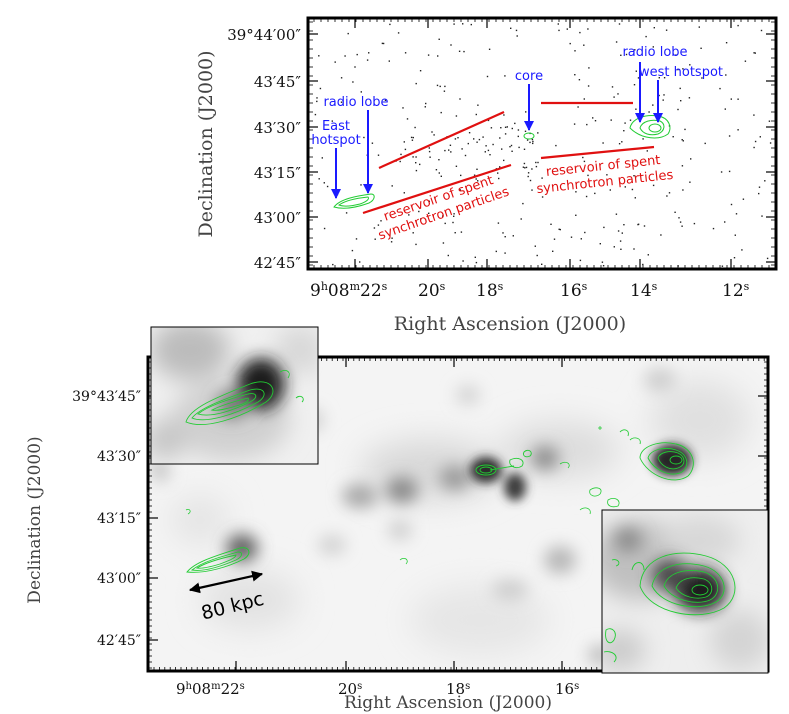 This screenshot has height=714, width=789. I want to click on top-y-axis-label: Declination (J2000), so click(206, 143).